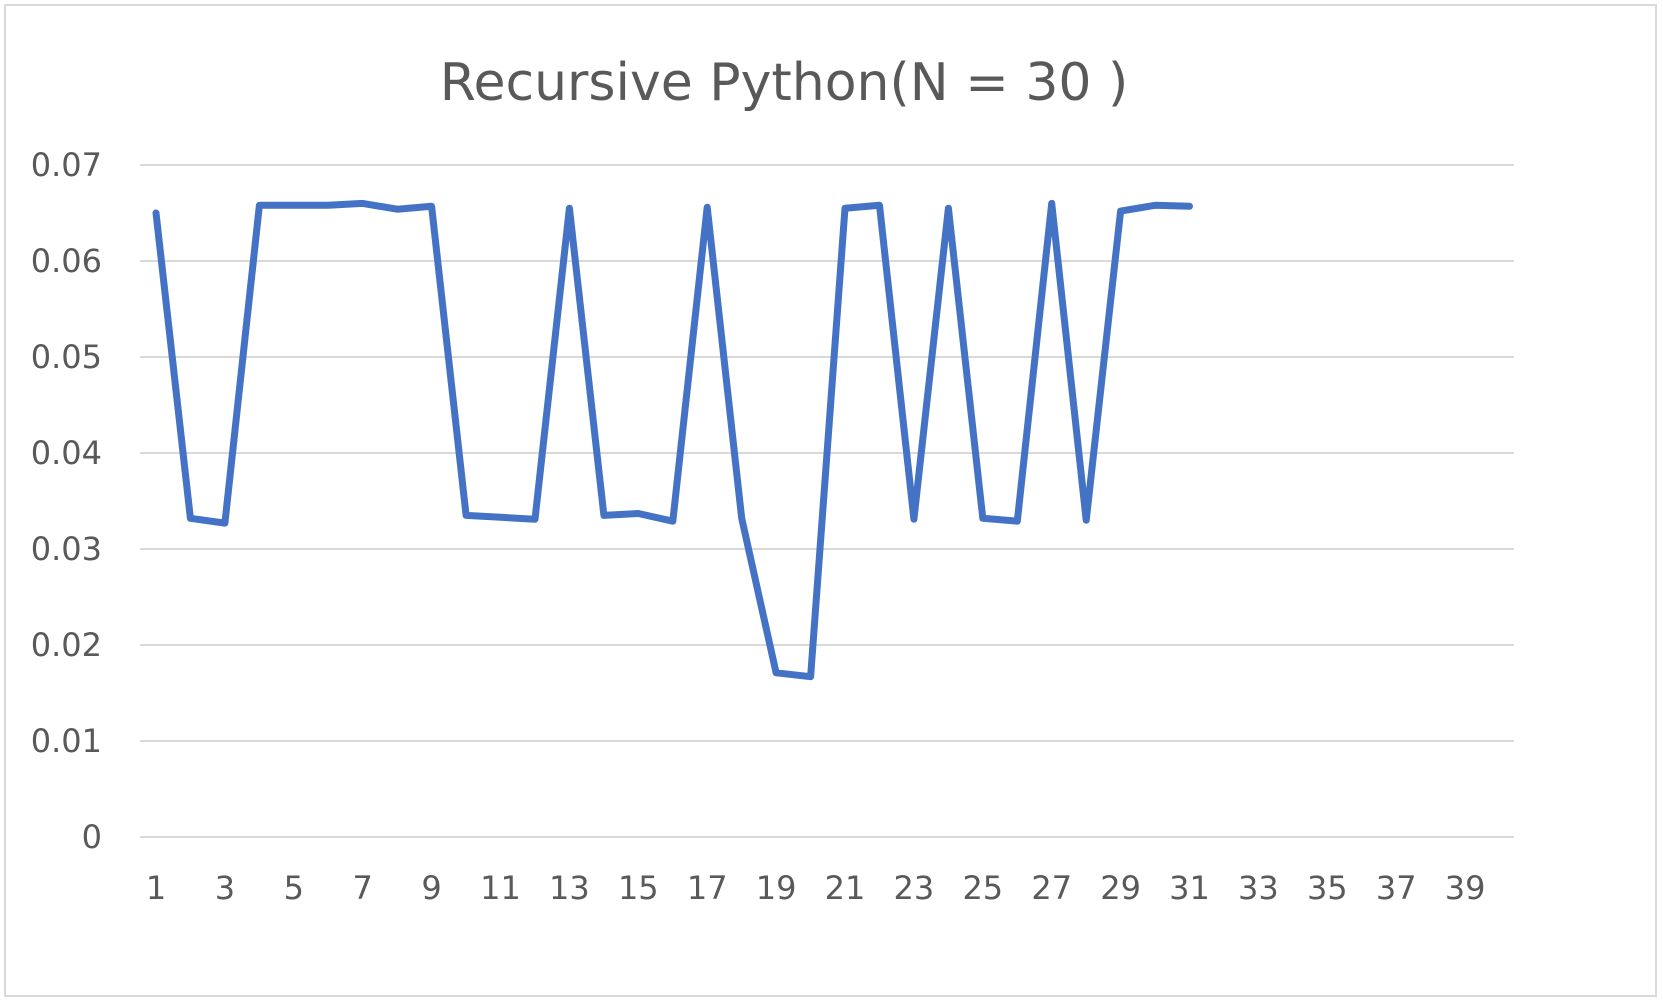  Describe the element at coordinates (776, 888) in the screenshot. I see `x-tick-label: 19` at that location.